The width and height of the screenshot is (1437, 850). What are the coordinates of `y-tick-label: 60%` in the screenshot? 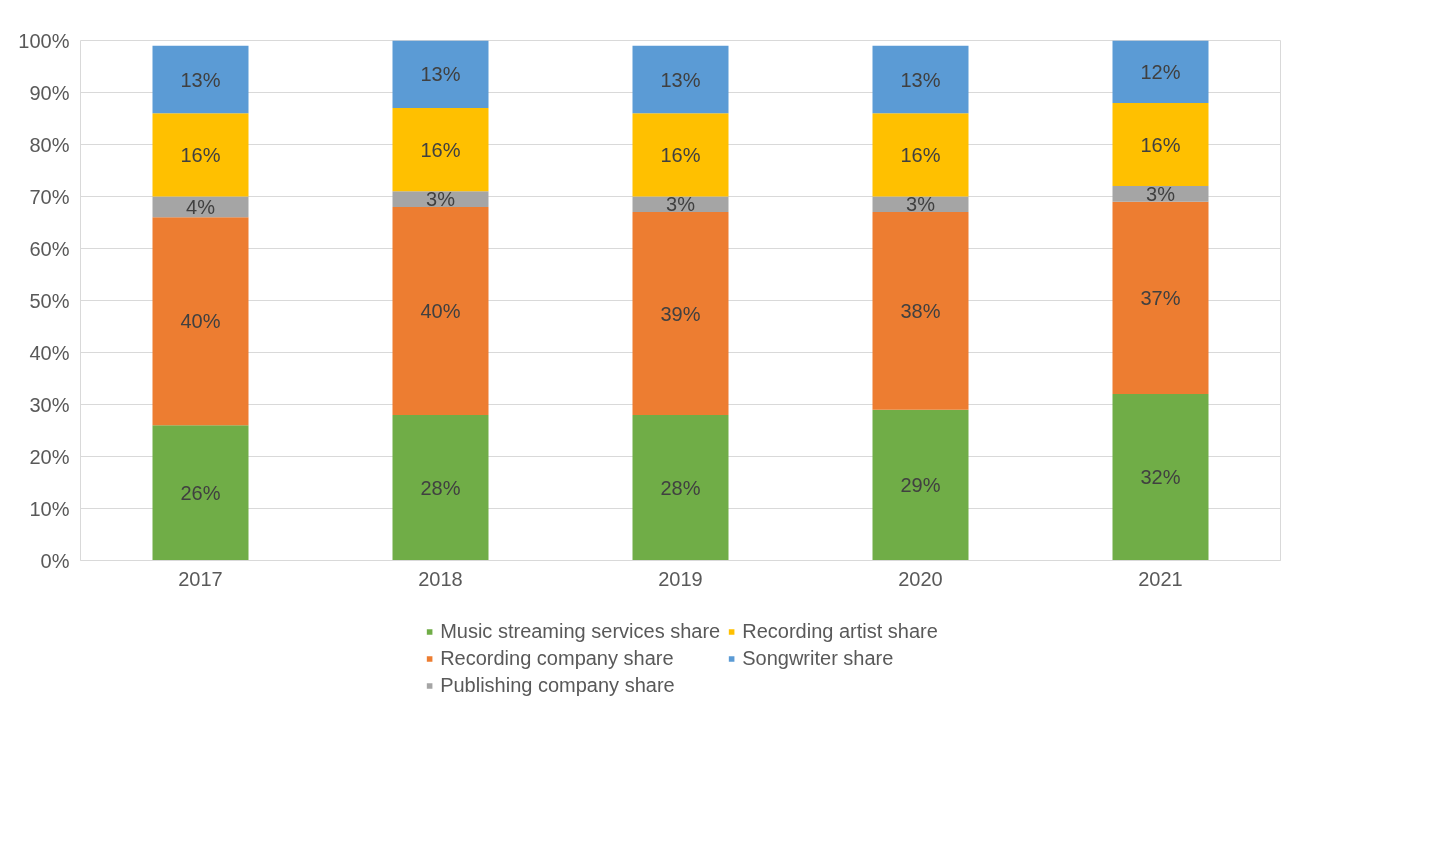 It's located at (49, 248).